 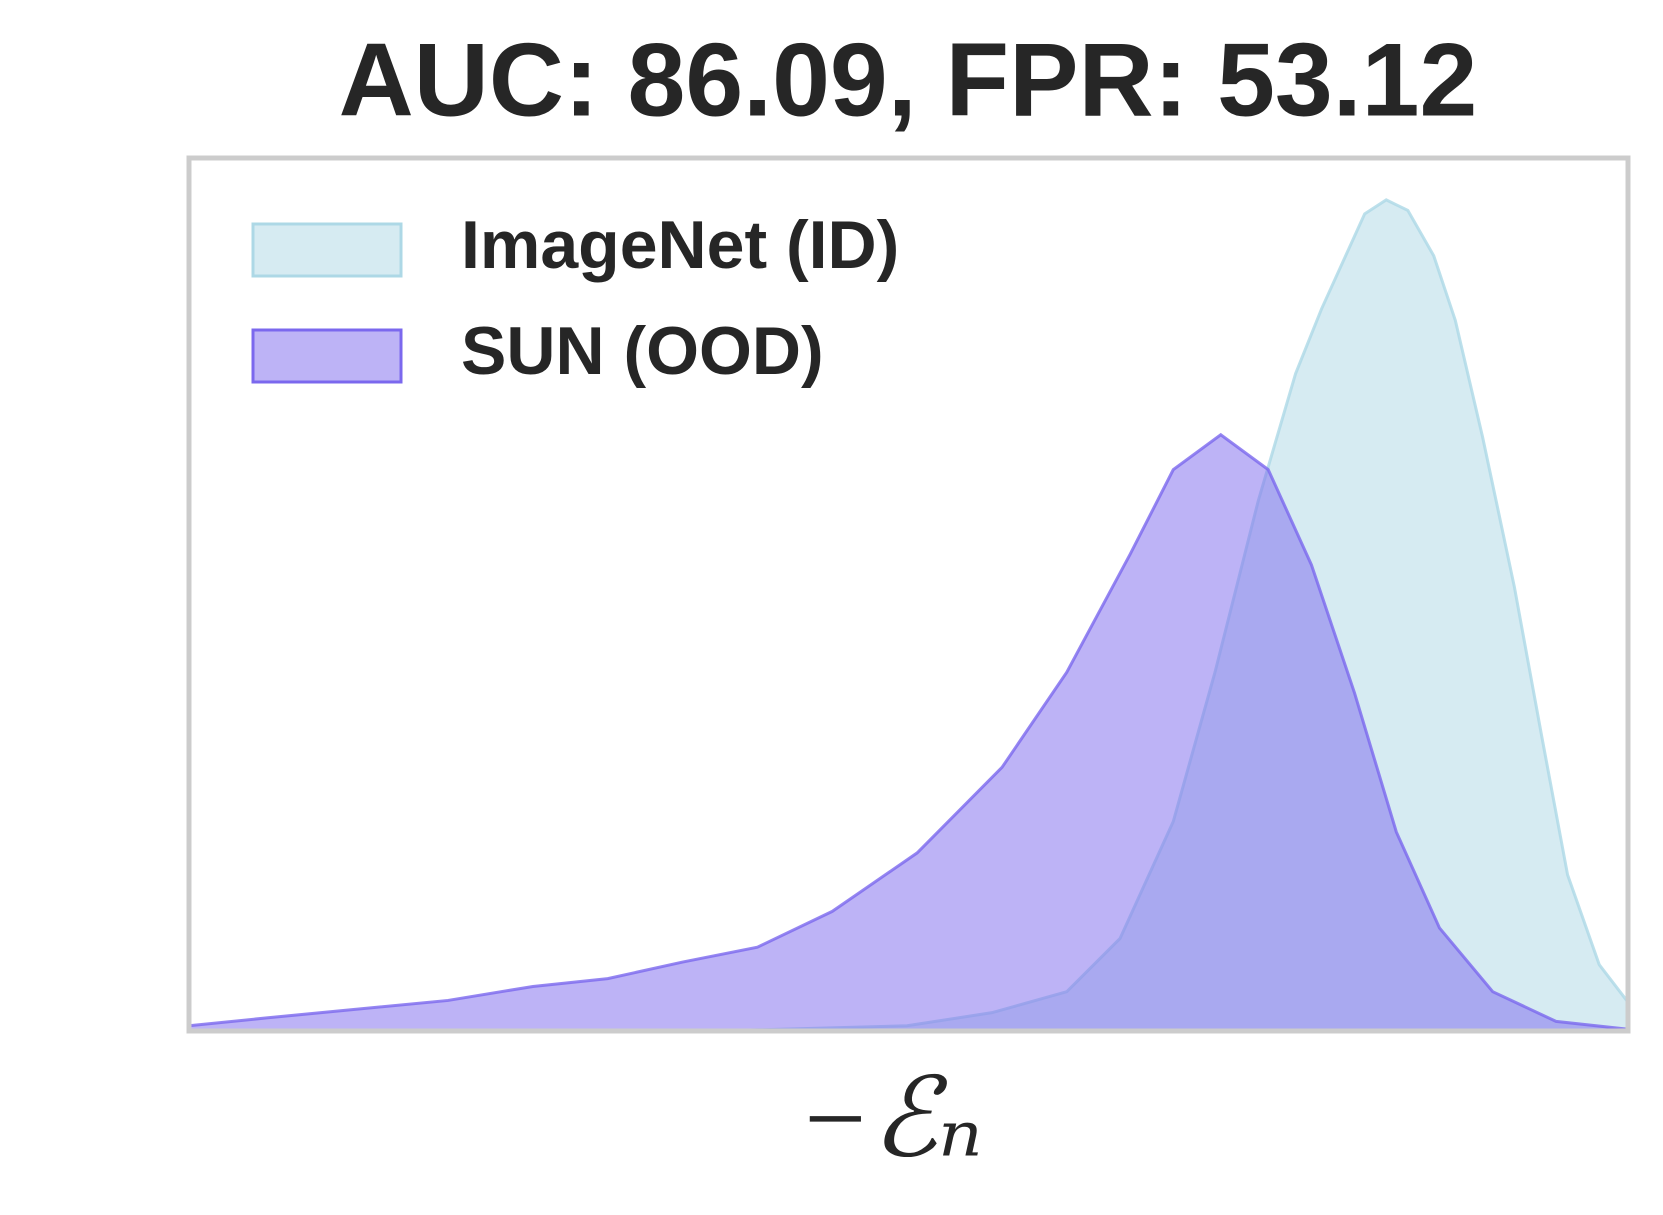 I want to click on chart-title: AUC: 86.09, FPR: 53.12, so click(x=908, y=80).